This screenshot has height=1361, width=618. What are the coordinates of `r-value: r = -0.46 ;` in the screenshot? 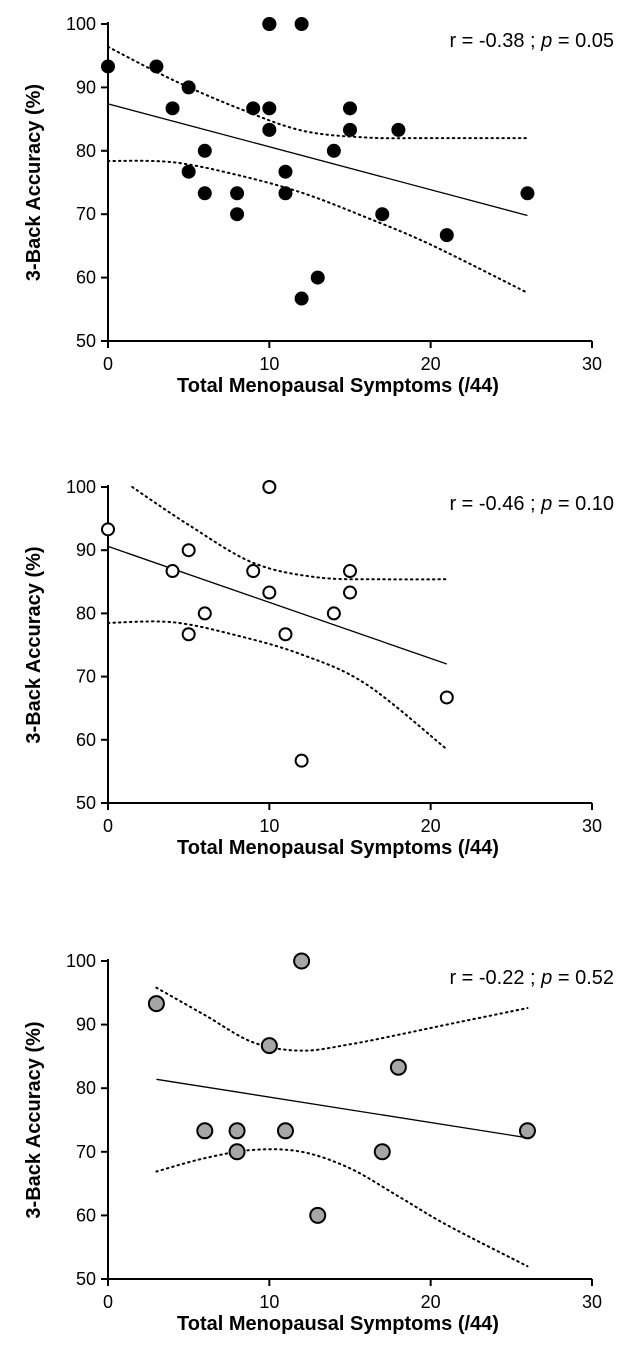 It's located at (495, 504).